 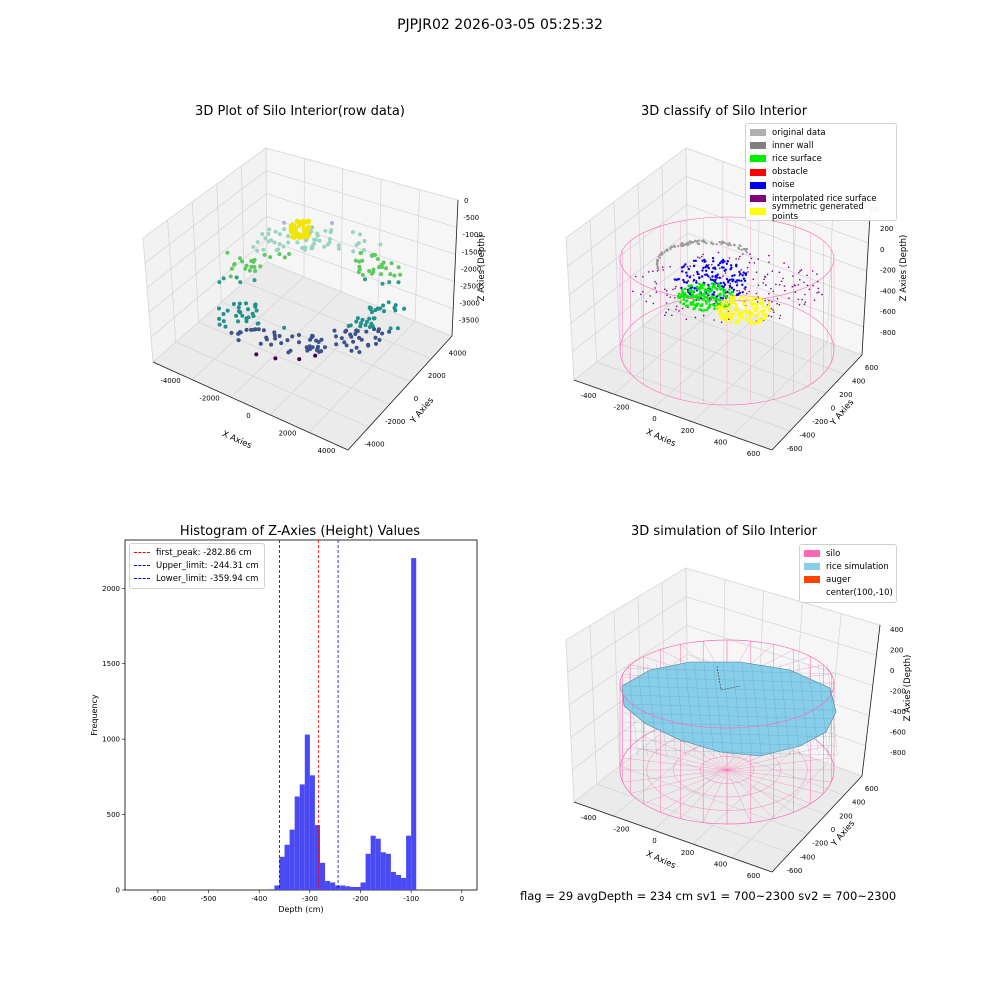 What do you see at coordinates (500, 25) in the screenshot?
I see `figure-suptitle: PJPJR02 2026-03-05 05:25:32` at bounding box center [500, 25].